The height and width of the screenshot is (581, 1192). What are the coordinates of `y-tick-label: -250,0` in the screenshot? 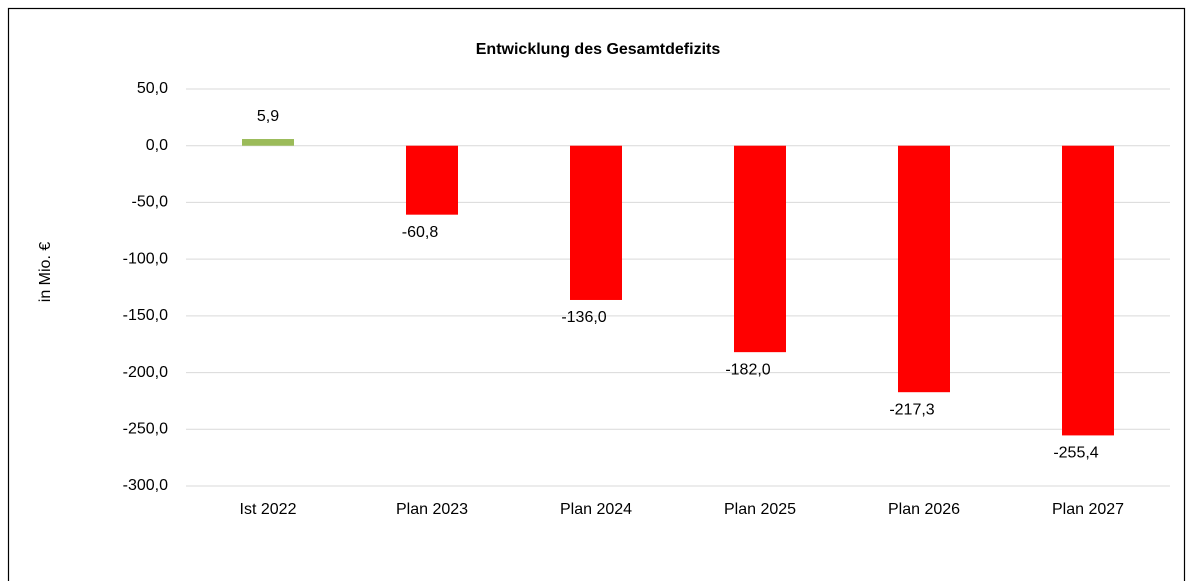 It's located at (145, 429).